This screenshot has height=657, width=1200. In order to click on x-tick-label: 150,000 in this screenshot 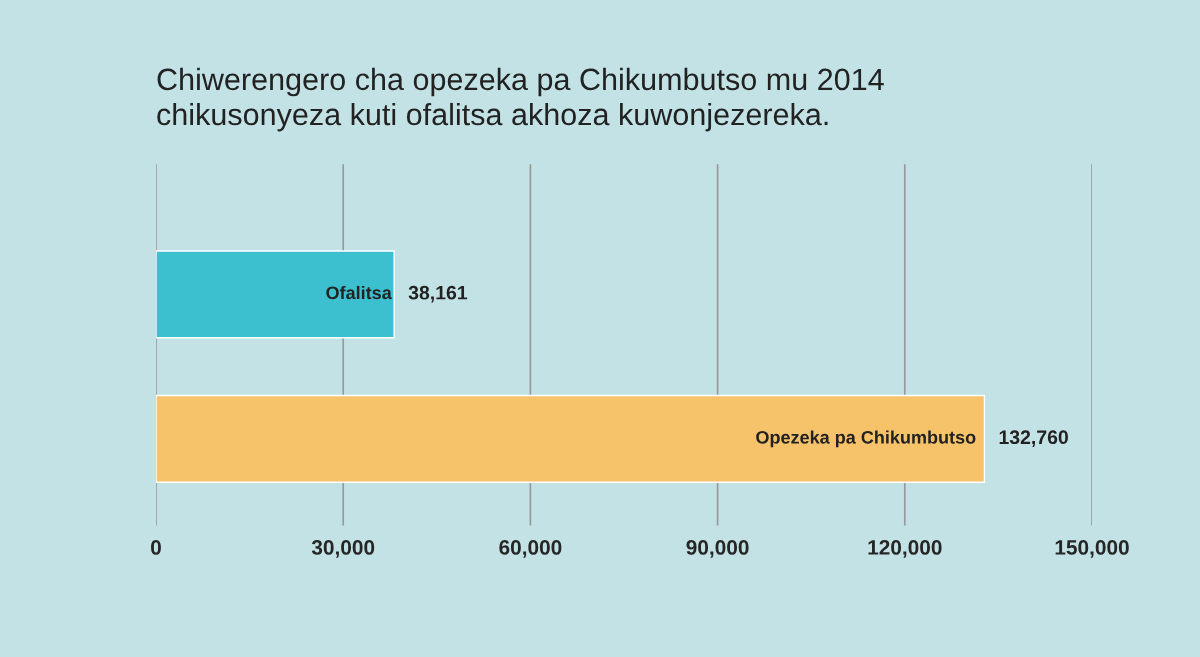, I will do `click(1092, 549)`.